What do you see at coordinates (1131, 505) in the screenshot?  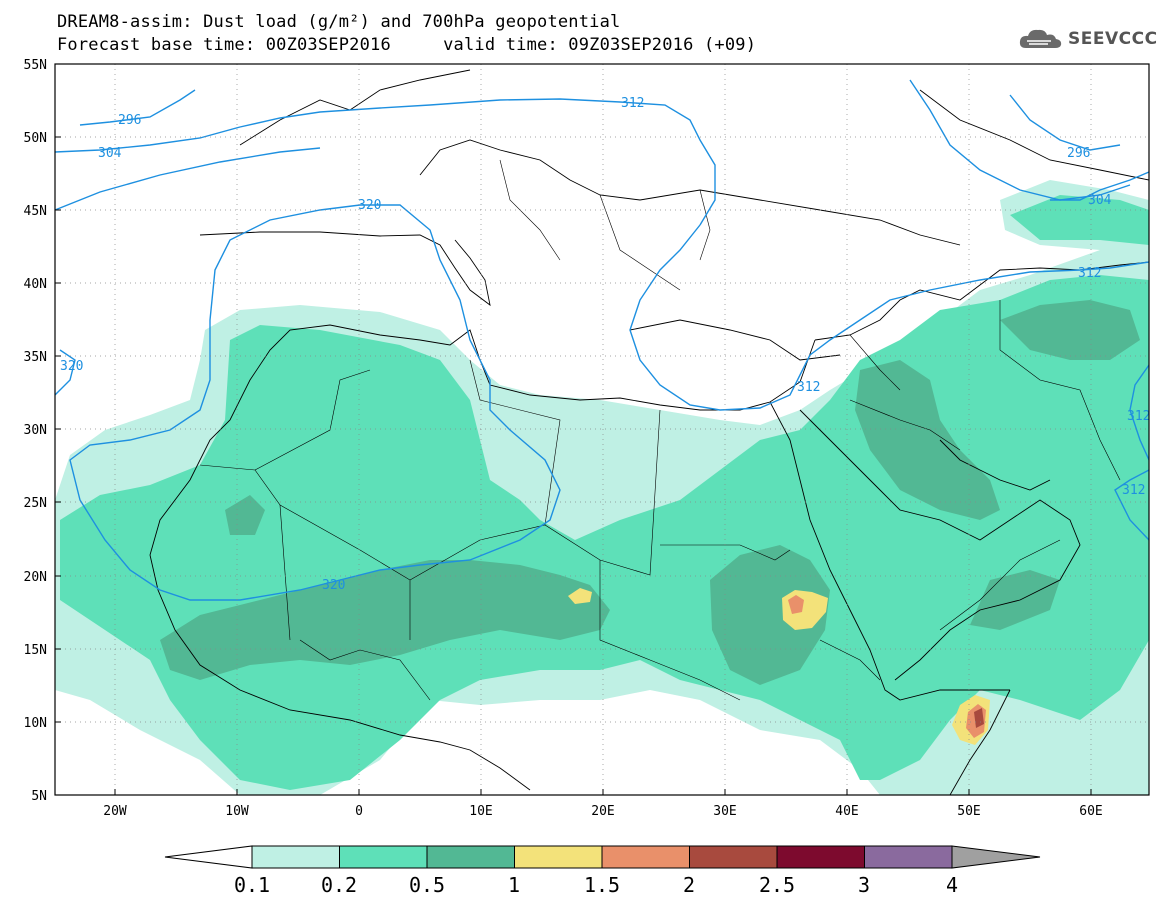 I see `contour-312-right2` at bounding box center [1131, 505].